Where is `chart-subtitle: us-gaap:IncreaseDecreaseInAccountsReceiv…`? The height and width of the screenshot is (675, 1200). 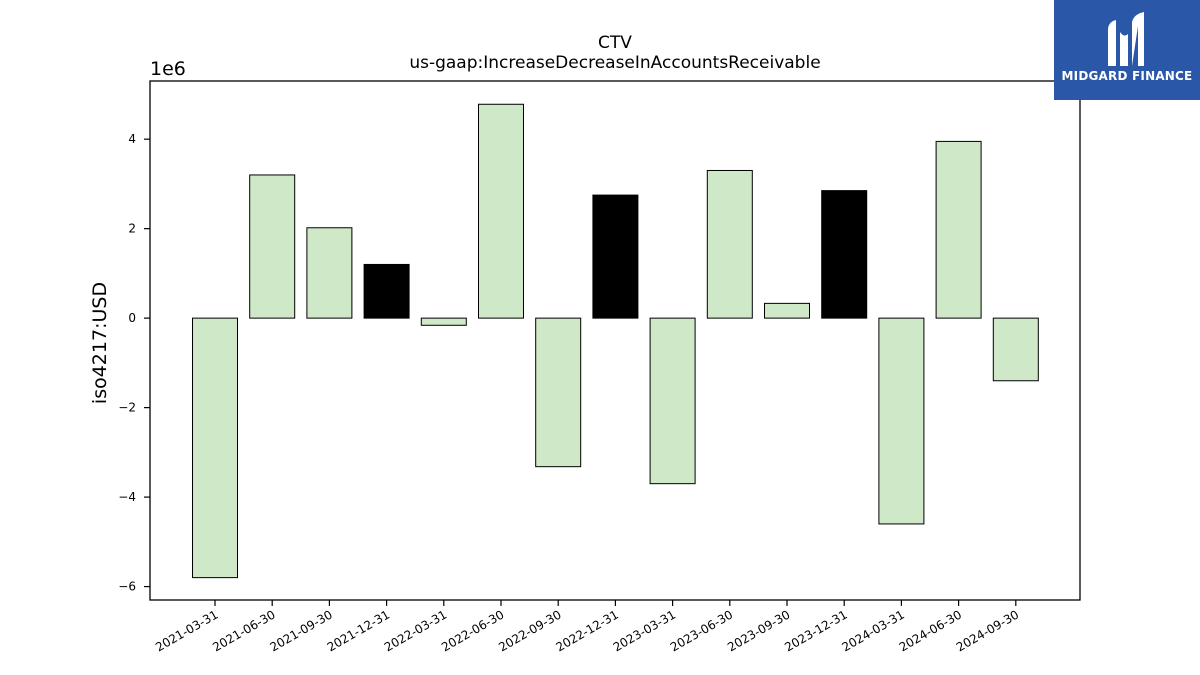 chart-subtitle: us-gaap:IncreaseDecreaseInAccountsReceiv… is located at coordinates (614, 63).